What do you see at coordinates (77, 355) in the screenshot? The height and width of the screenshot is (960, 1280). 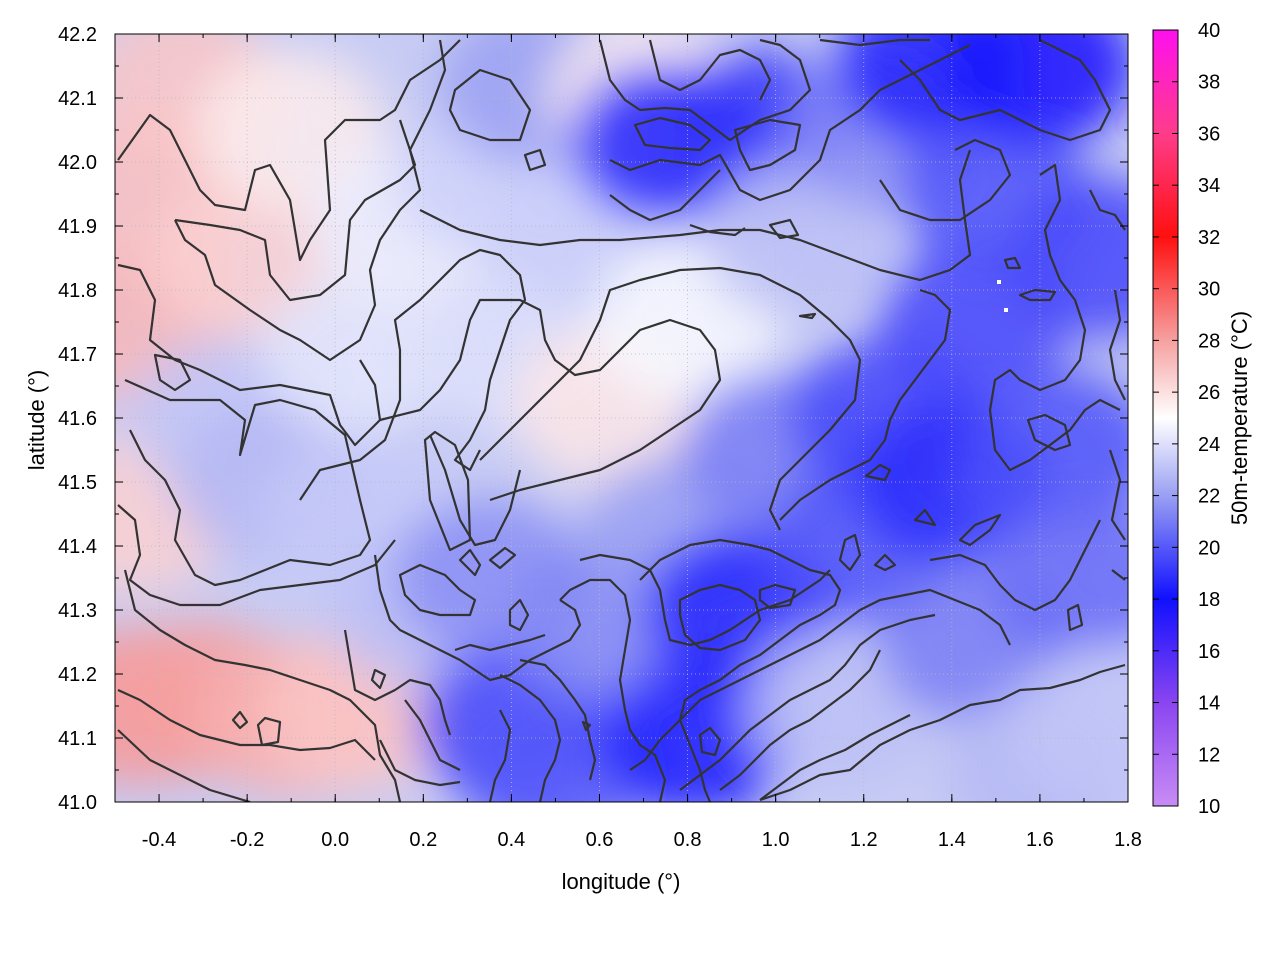 I see `y-tick-label: 41.7` at bounding box center [77, 355].